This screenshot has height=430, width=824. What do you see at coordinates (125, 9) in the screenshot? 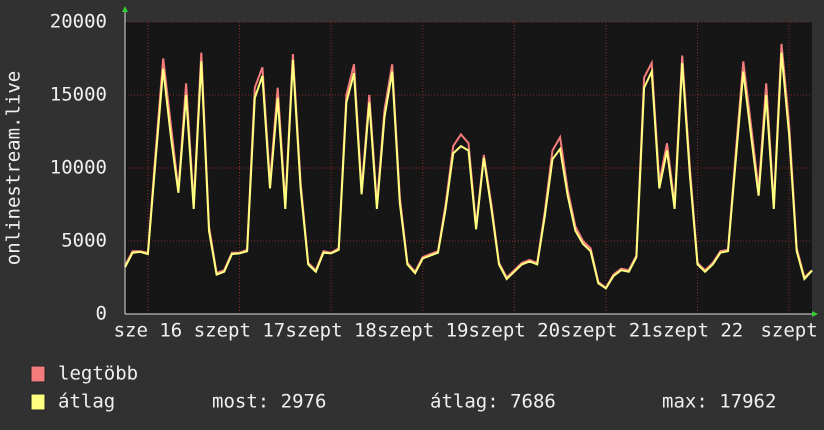
I see `y-arrow` at bounding box center [125, 9].